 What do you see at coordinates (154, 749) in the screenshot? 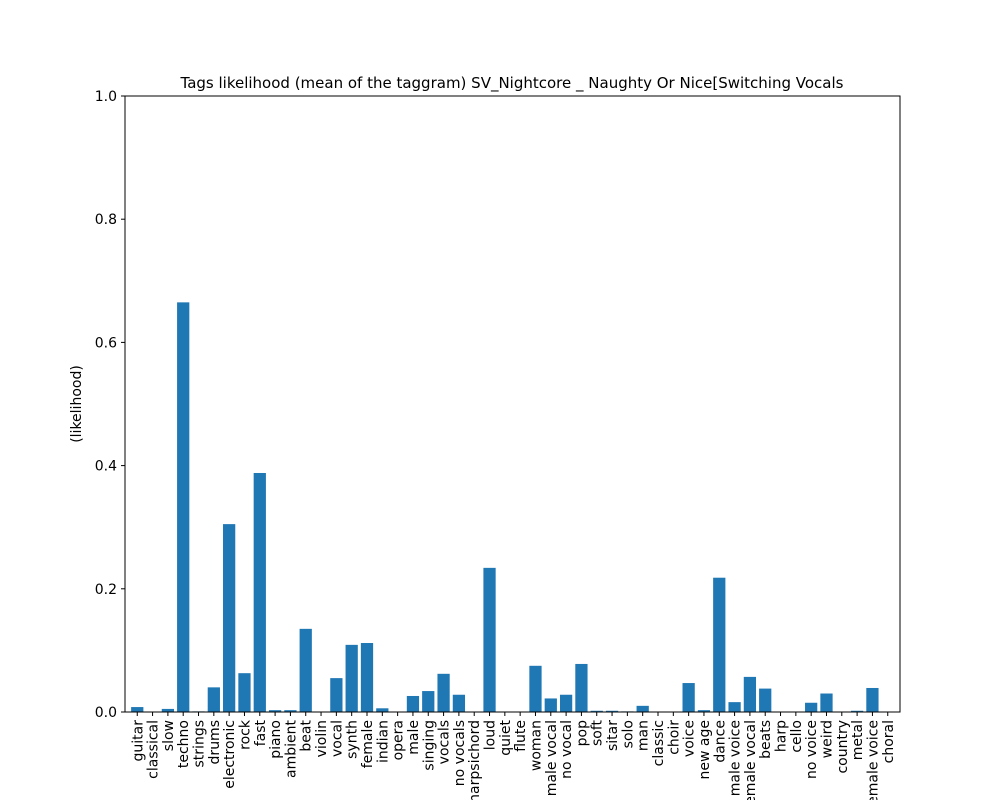
I see `x-tick-label: classical` at bounding box center [154, 749].